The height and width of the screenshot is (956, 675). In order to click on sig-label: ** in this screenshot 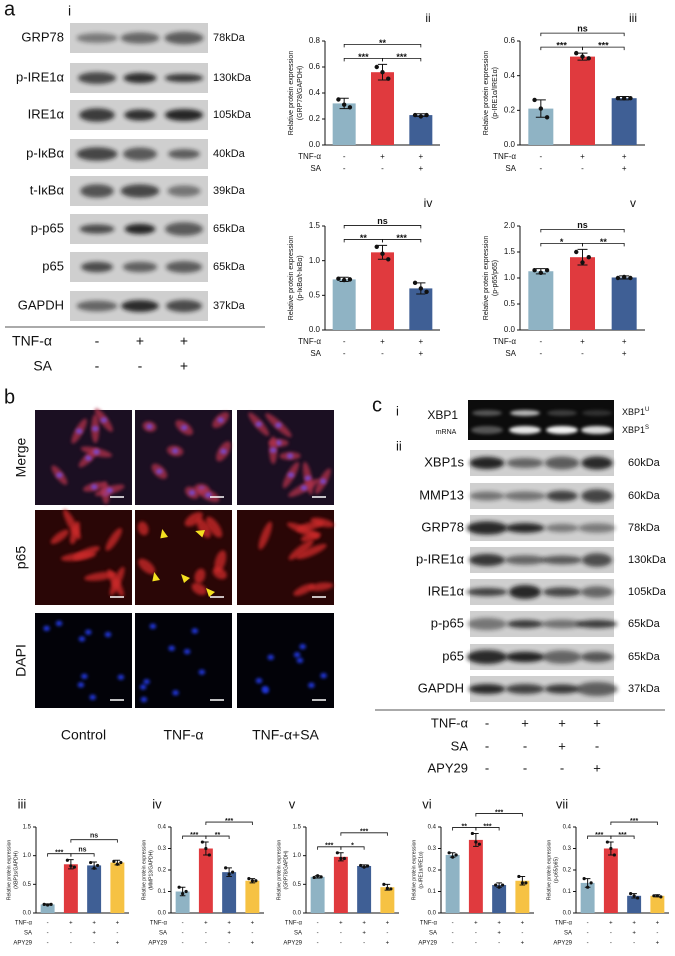, I will do `click(218, 835)`.